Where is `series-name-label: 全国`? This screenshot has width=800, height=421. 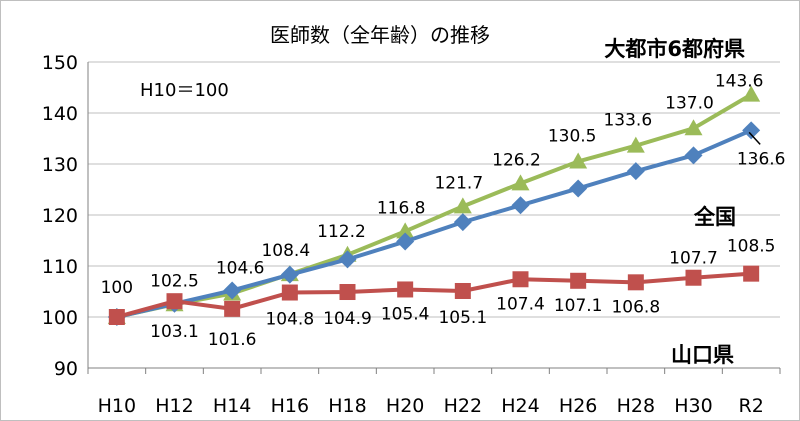
series-name-label: 全国 is located at coordinates (714, 217).